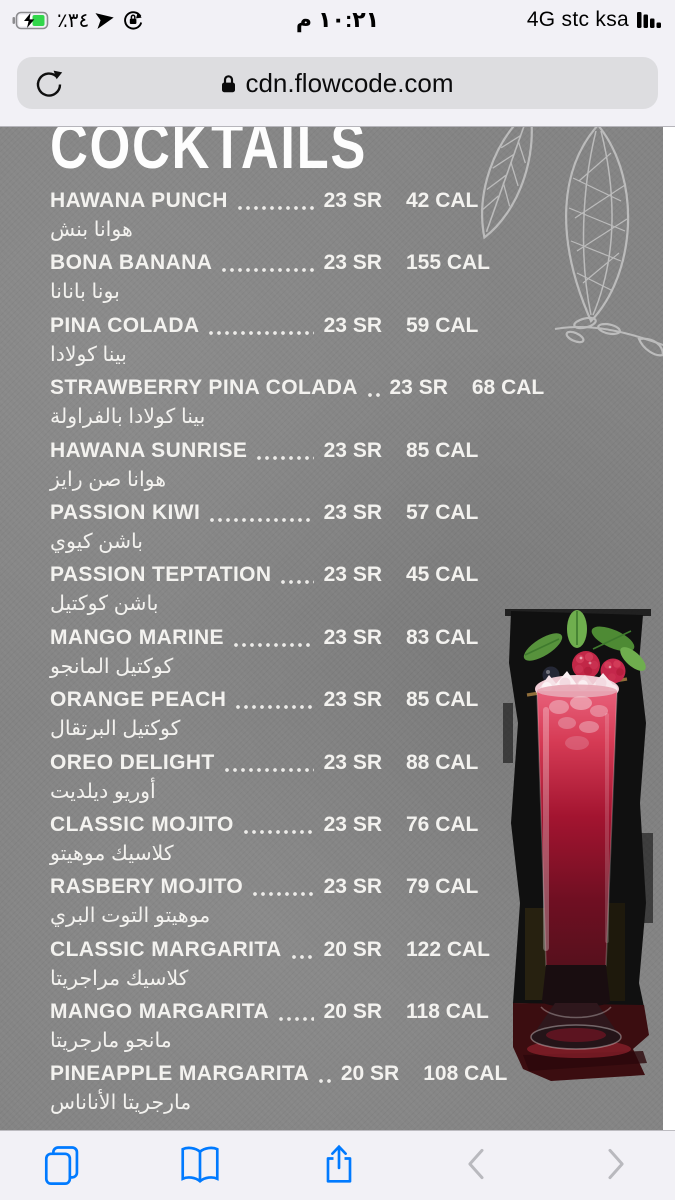  I want to click on mint-garnish, so click(584, 640).